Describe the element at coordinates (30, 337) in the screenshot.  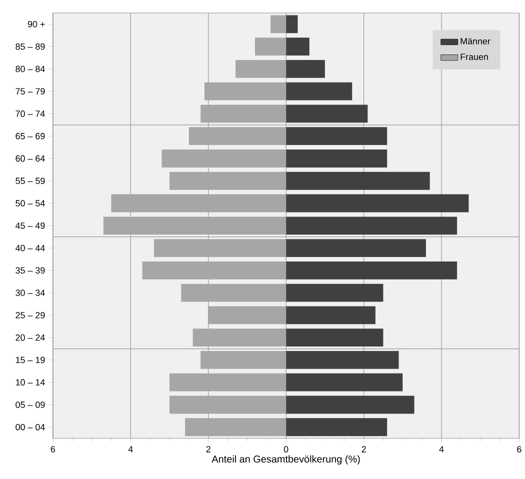
I see `y-tick-label: 20 – 24` at that location.